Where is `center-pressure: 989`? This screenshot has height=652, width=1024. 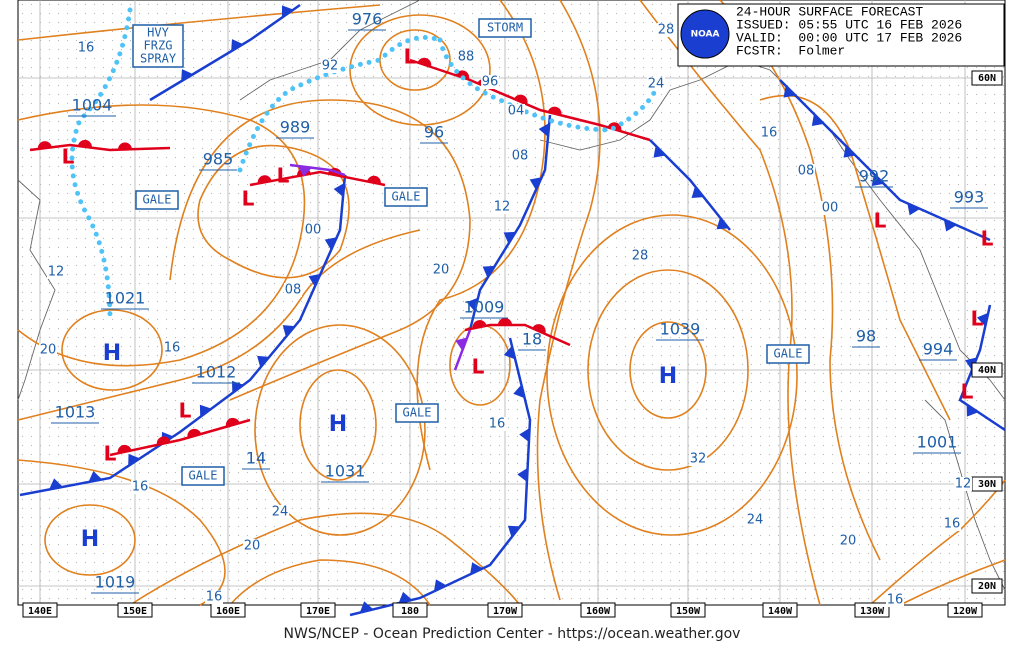
center-pressure: 989 is located at coordinates (295, 127).